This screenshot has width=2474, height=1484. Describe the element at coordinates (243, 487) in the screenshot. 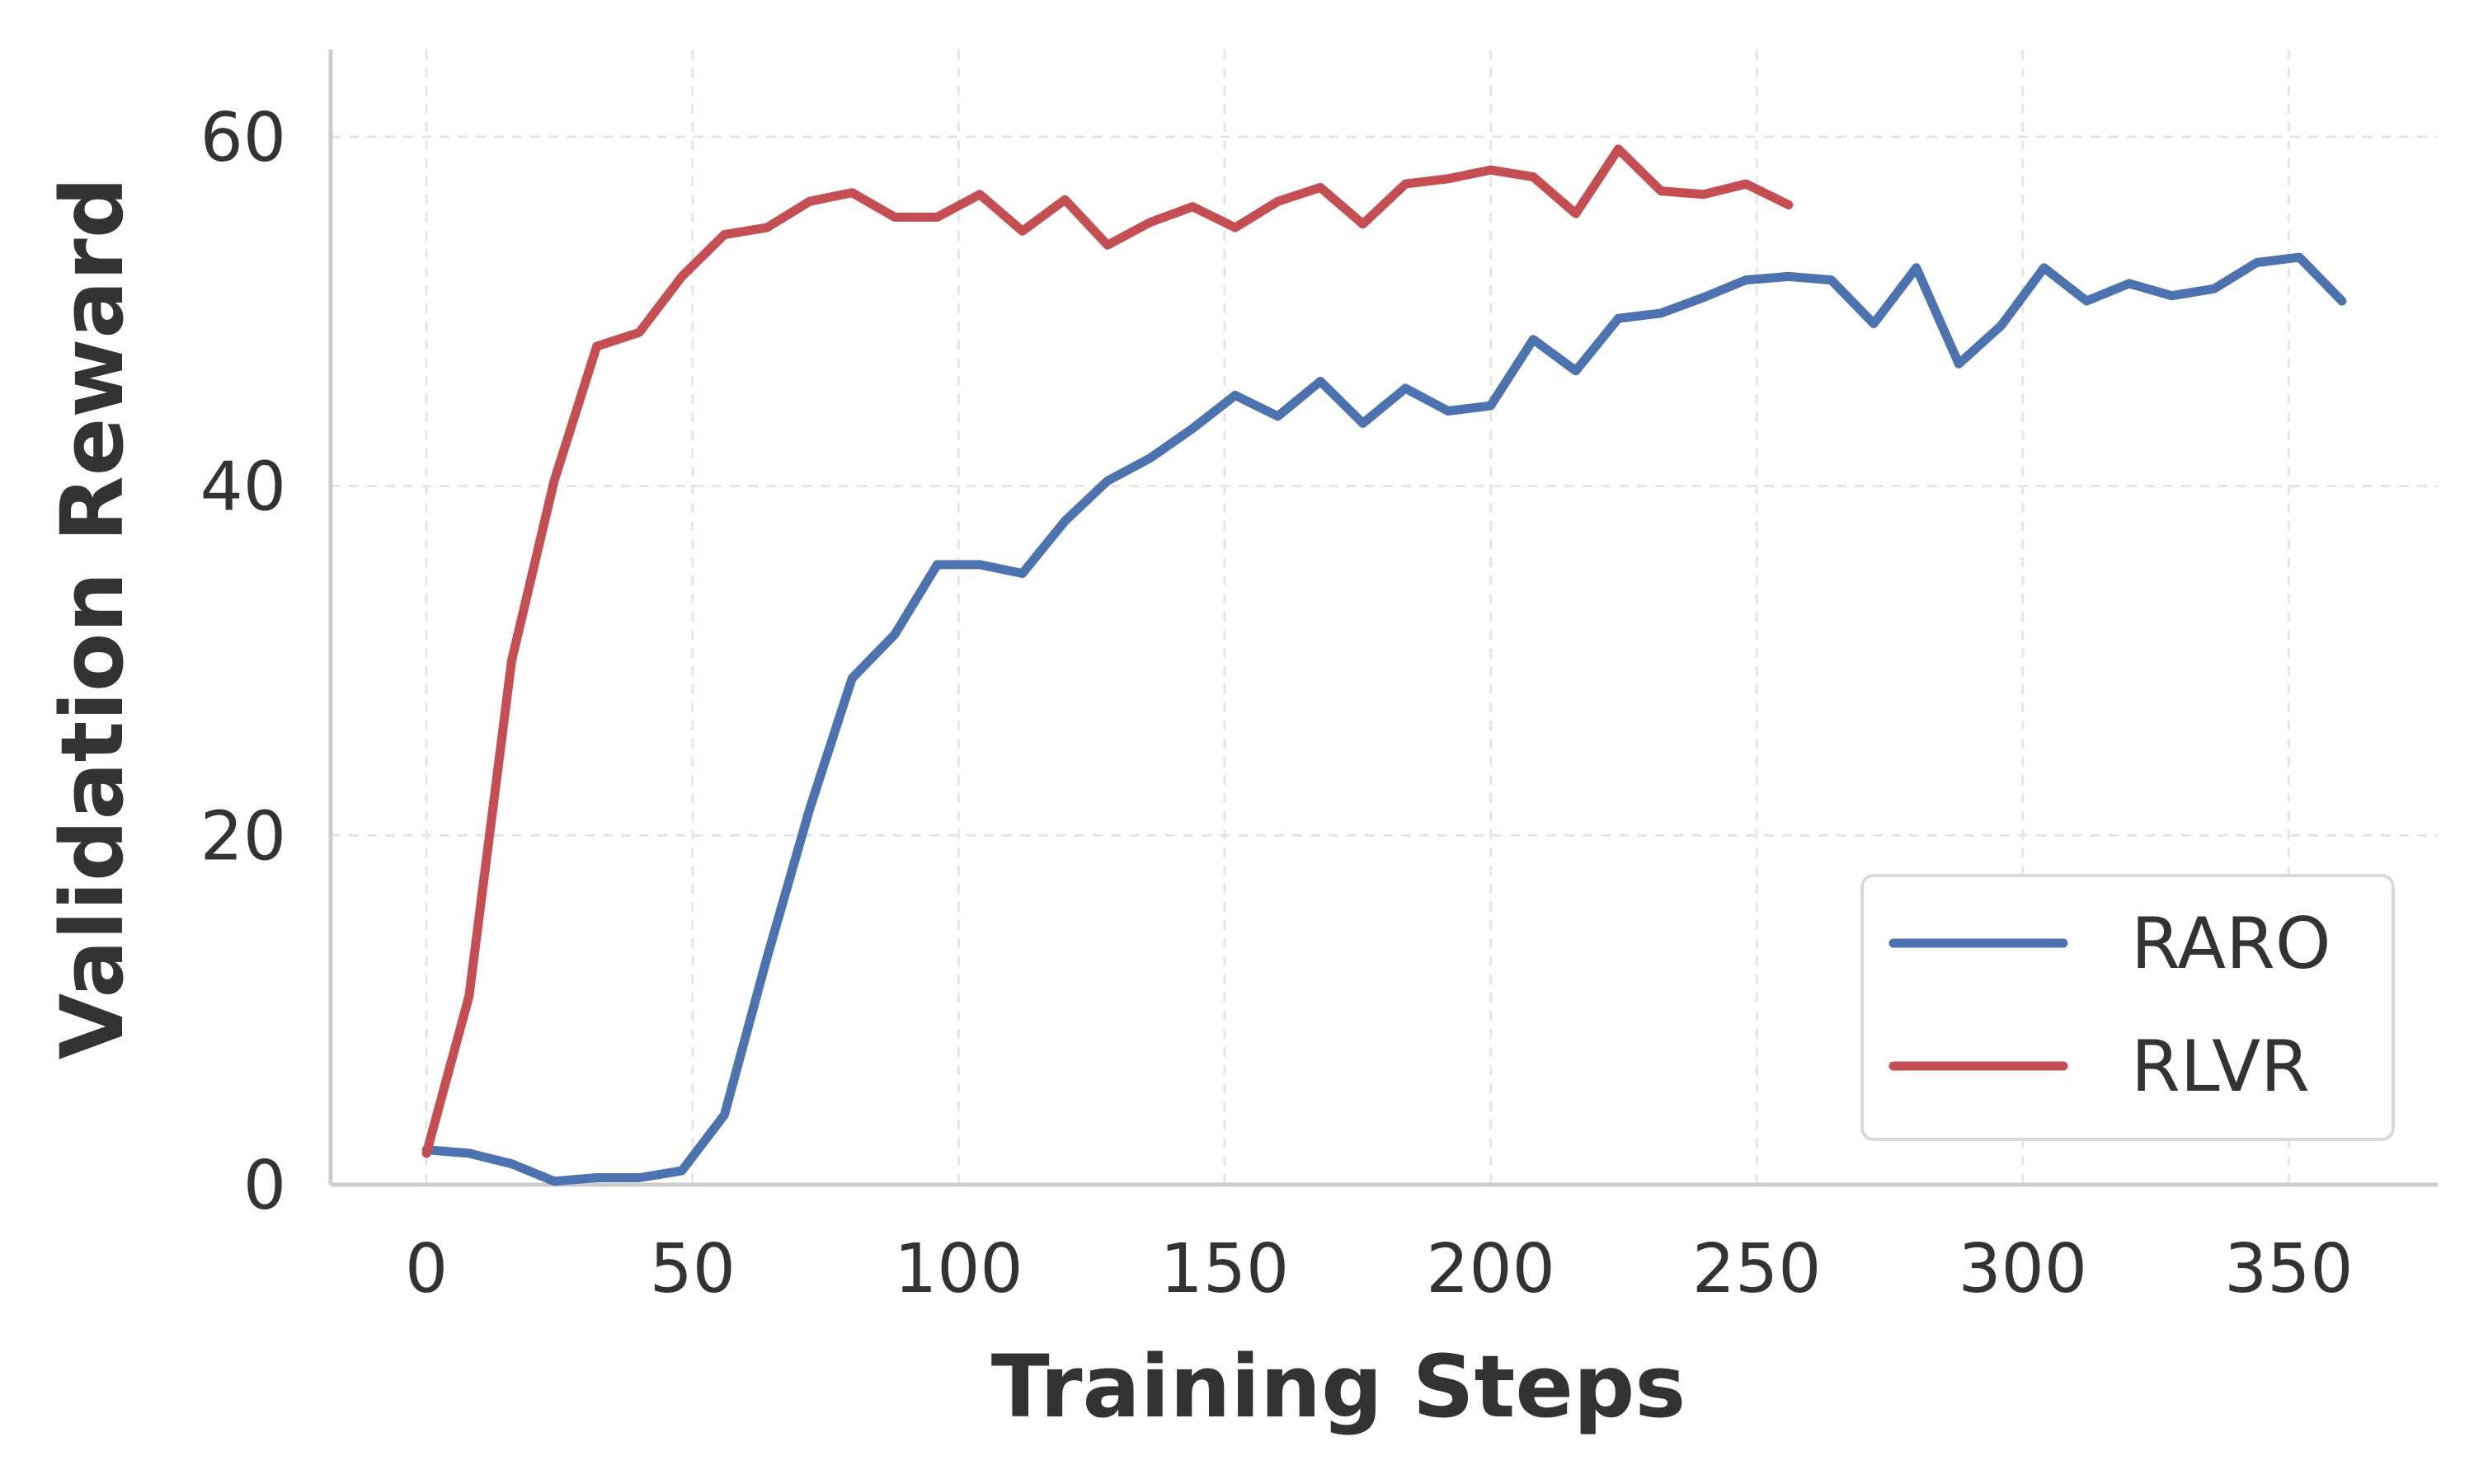

I see `y-tick-label-40: 40` at that location.